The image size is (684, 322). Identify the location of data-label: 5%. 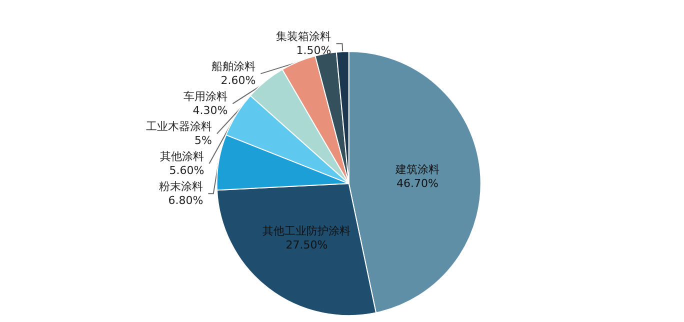
(203, 141).